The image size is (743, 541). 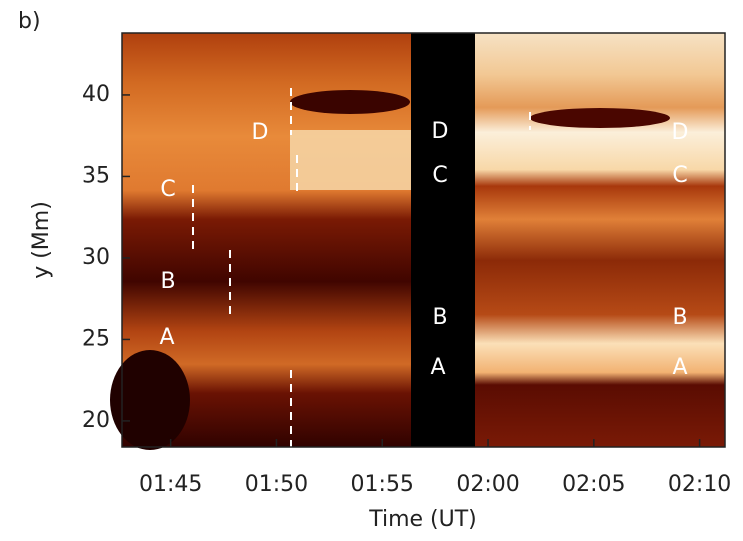 I want to click on x-axis-label: Time (UT), so click(x=422, y=519).